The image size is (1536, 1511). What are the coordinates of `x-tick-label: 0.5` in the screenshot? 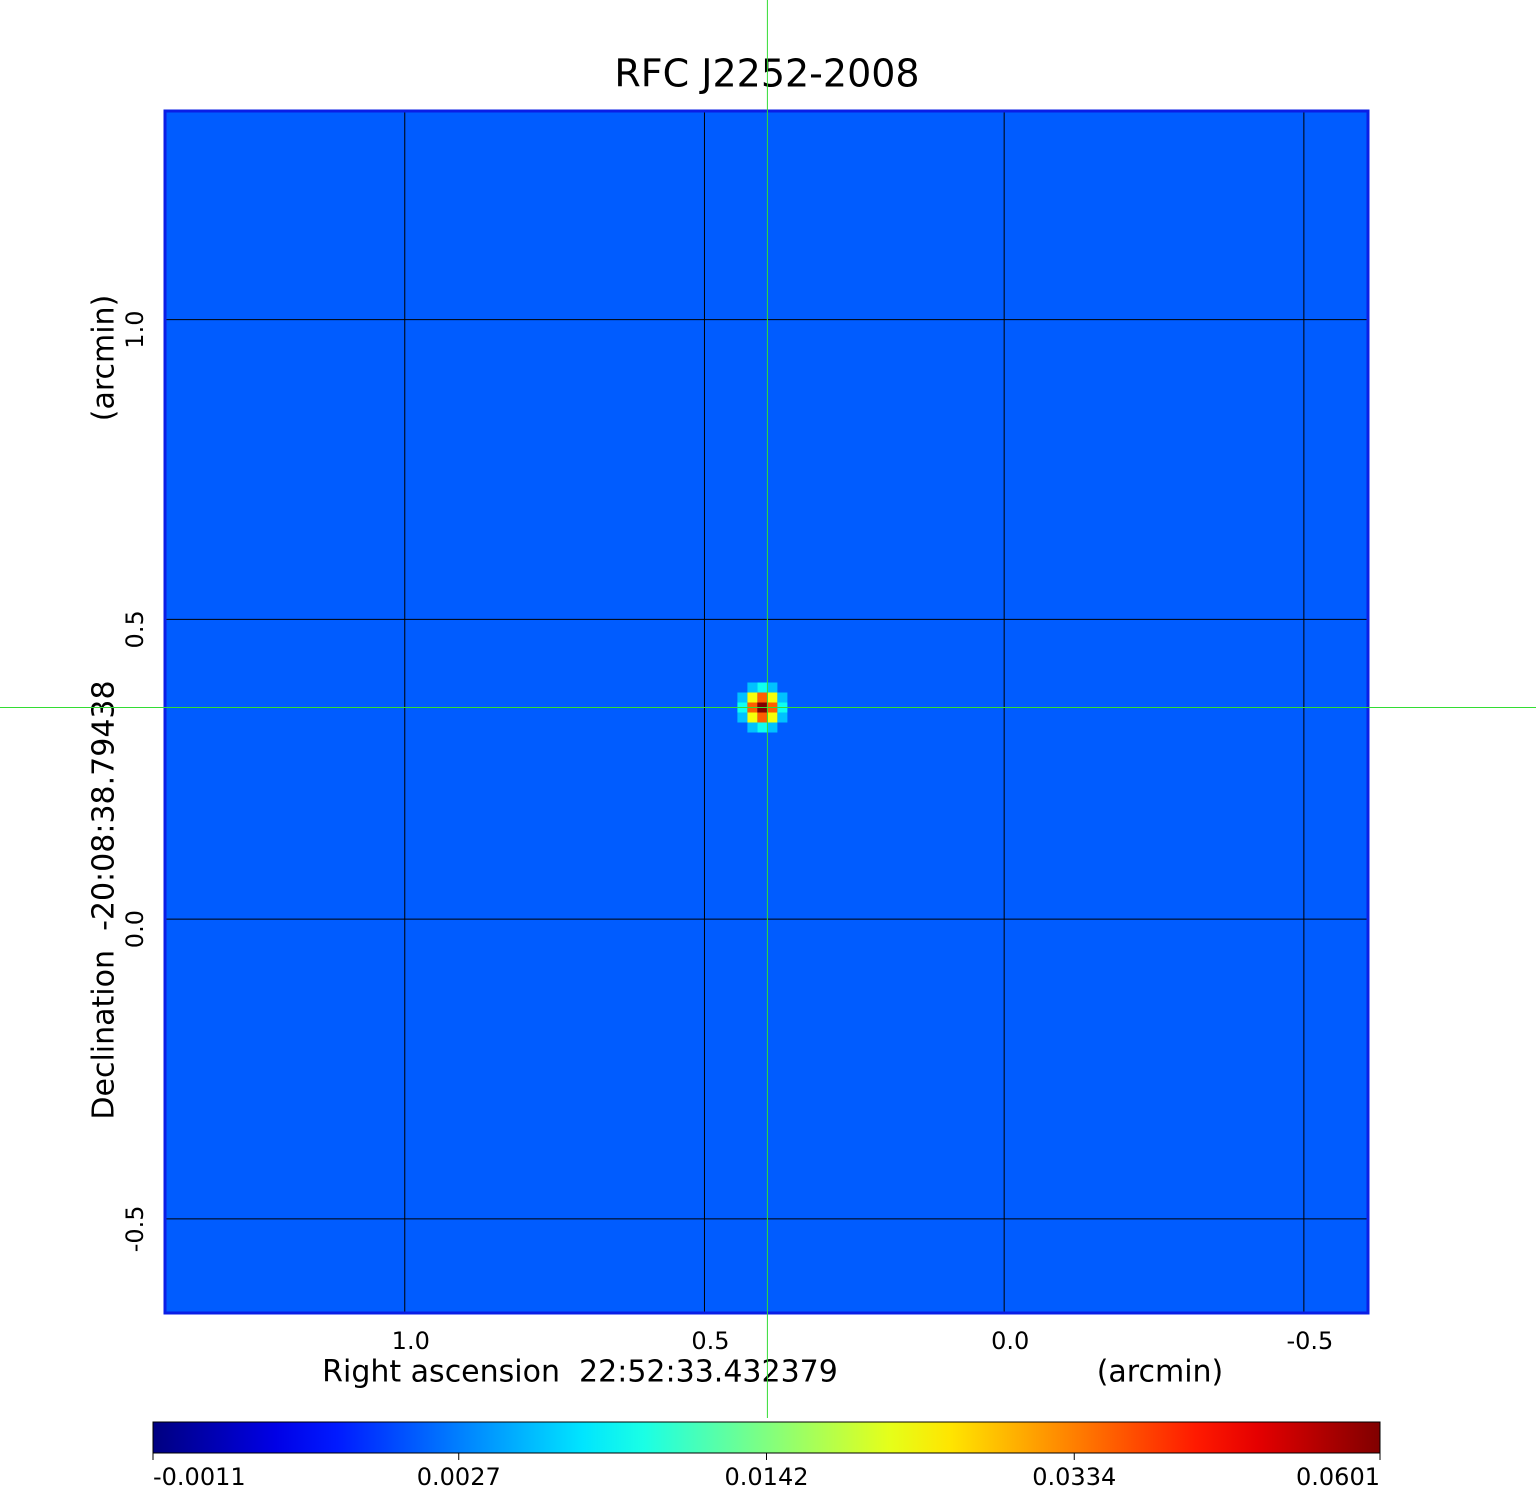 It's located at (710, 1341).